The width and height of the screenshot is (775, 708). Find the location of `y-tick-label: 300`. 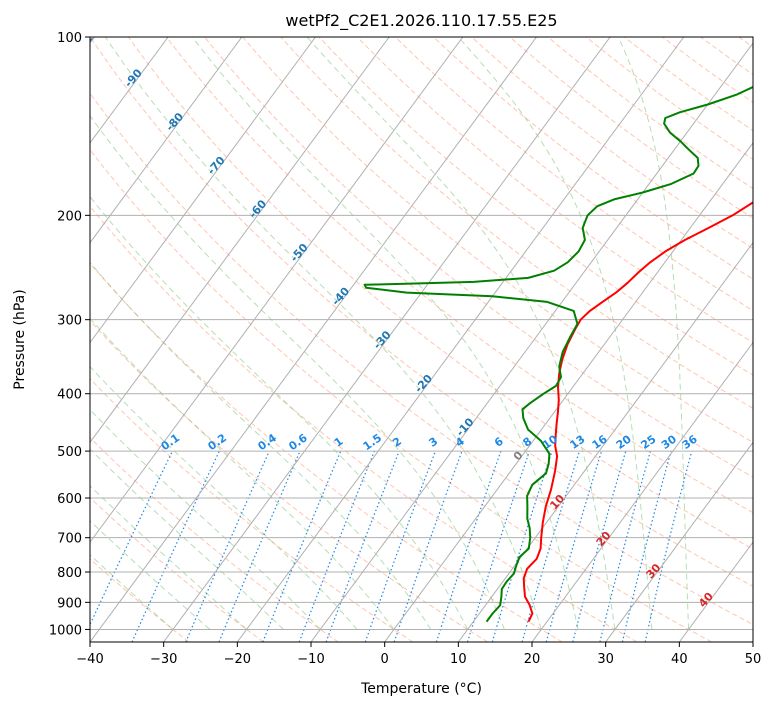

y-tick-label: 300 is located at coordinates (69, 321).